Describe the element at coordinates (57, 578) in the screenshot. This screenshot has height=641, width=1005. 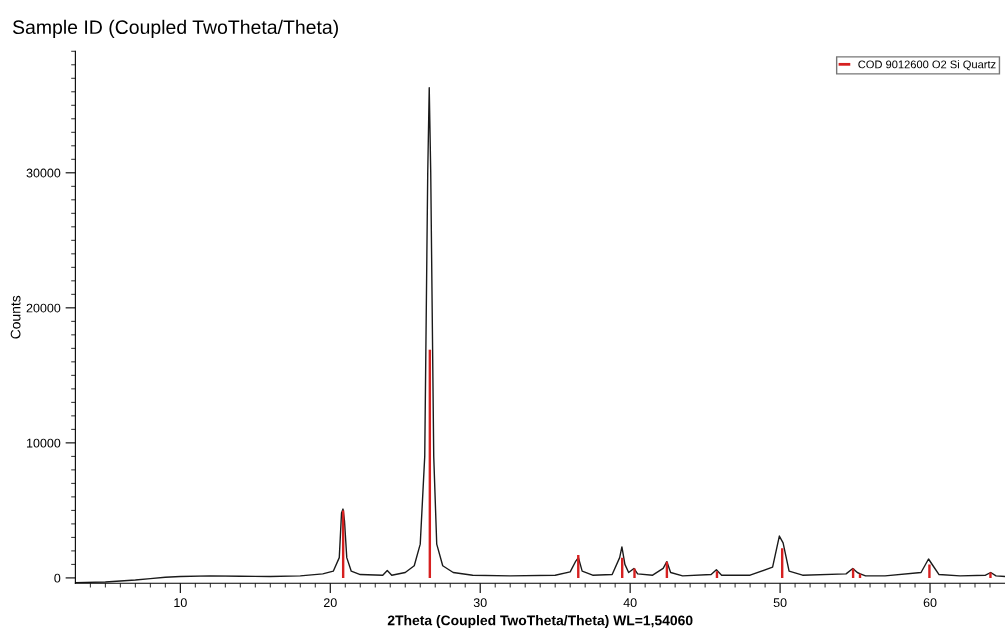
I see `y-tick-label: 0` at that location.